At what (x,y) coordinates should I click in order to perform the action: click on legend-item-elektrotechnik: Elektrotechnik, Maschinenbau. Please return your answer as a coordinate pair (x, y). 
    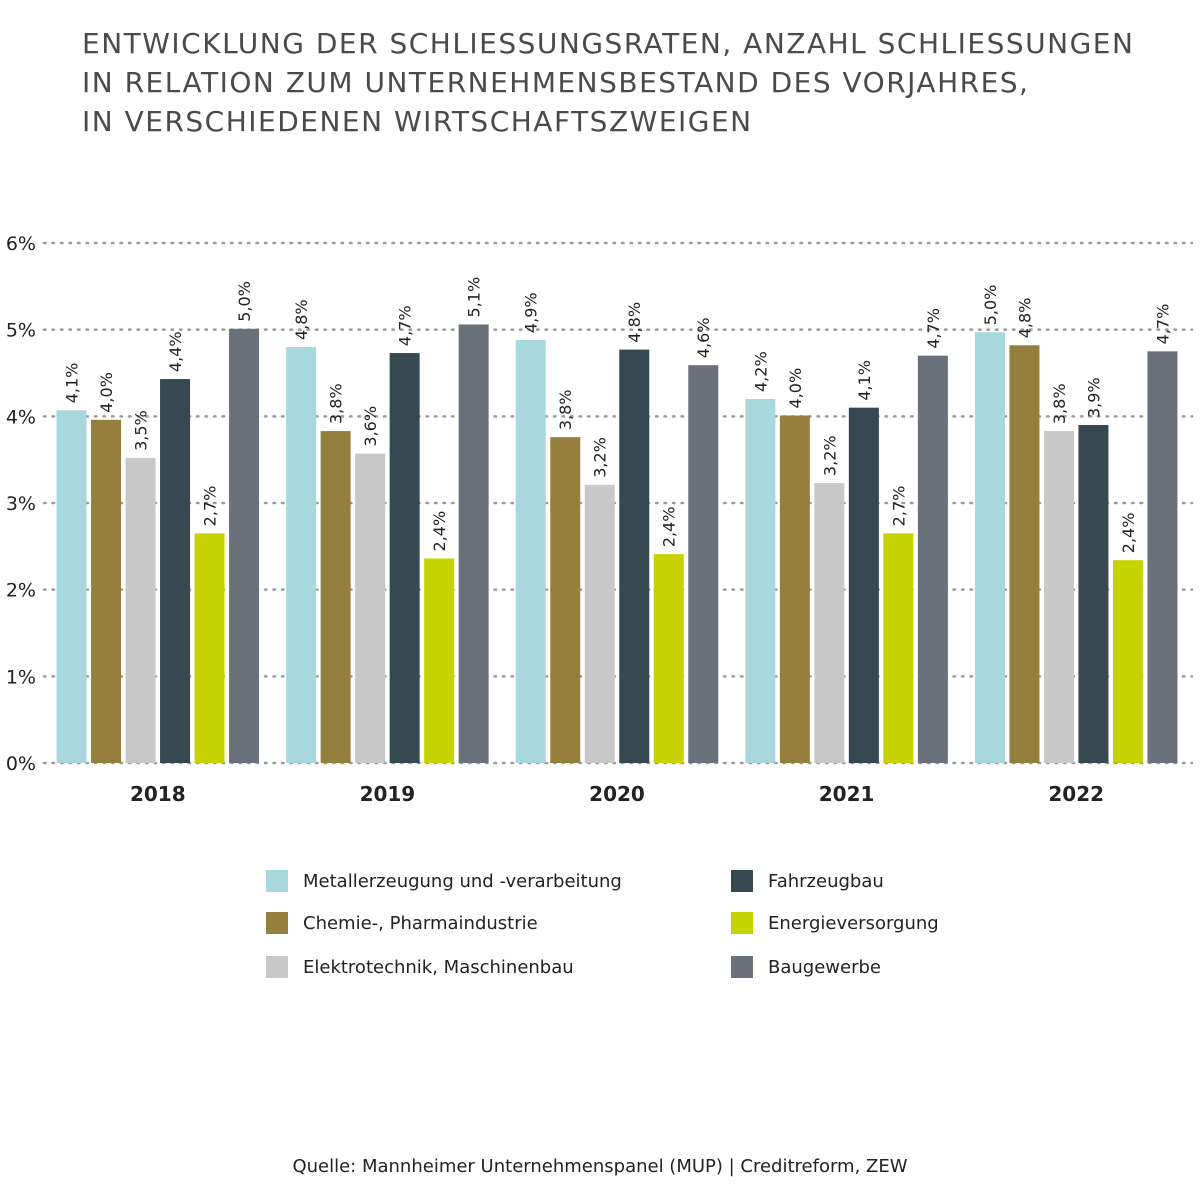
    Looking at the image, I should click on (420, 967).